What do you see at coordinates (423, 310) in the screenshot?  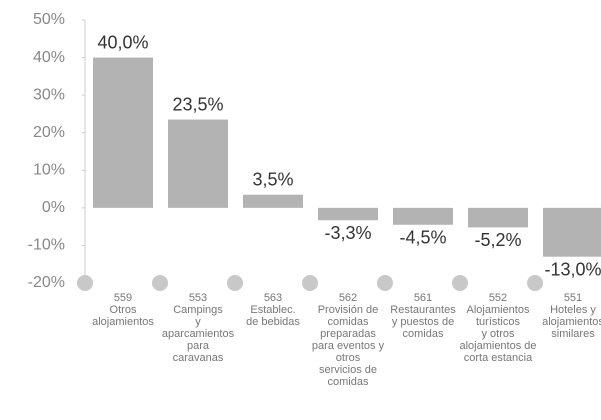 I see `x-tick-label: Restaurantes` at bounding box center [423, 310].